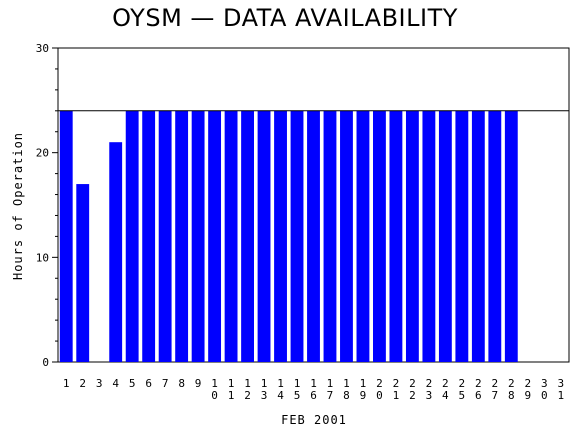 This screenshot has height=430, width=570. What do you see at coordinates (66, 383) in the screenshot?
I see `x-tick-label: 1` at bounding box center [66, 383].